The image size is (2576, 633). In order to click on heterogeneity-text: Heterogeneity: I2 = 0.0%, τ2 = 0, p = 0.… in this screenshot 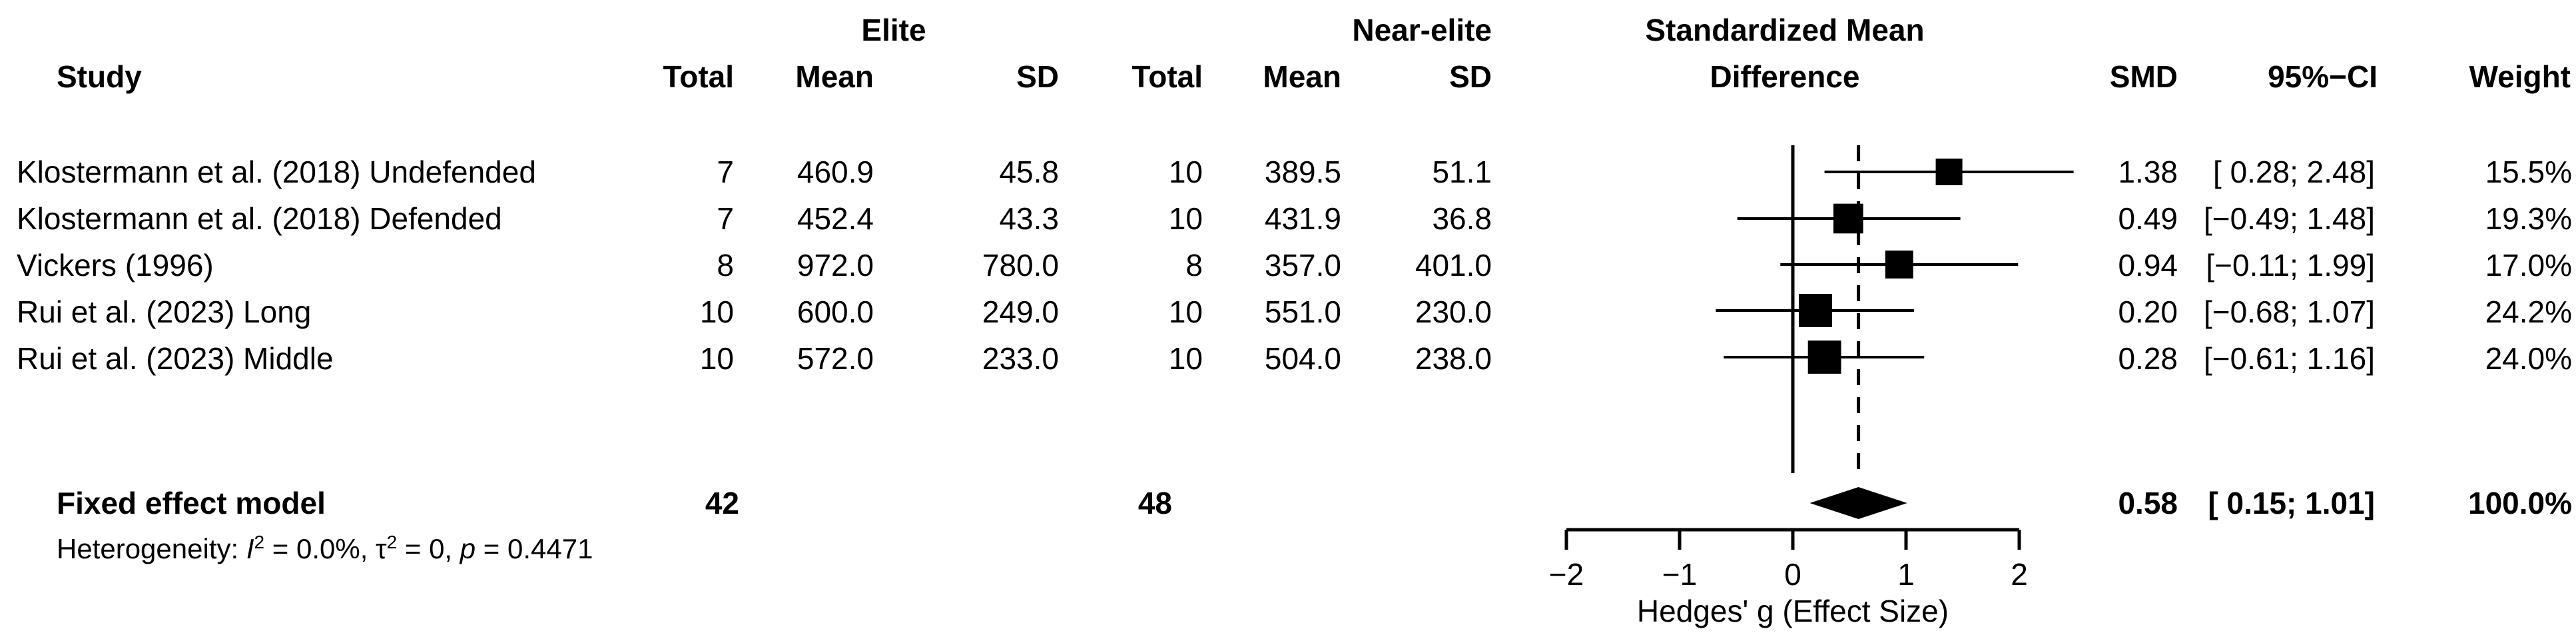, I will do `click(325, 548)`.